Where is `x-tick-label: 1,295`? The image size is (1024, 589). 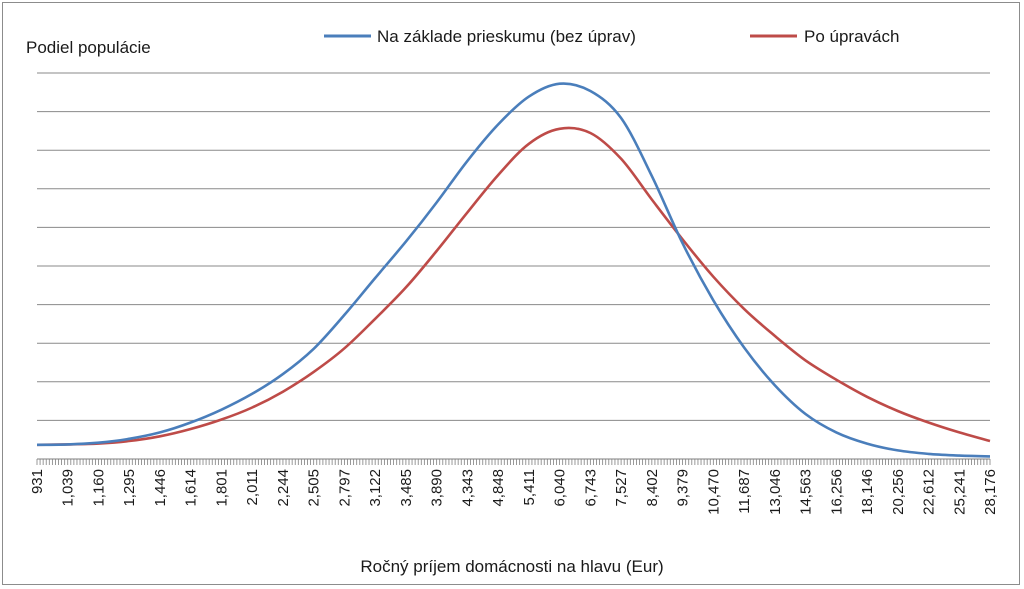
x-tick-label: 1,295 is located at coordinates (129, 488).